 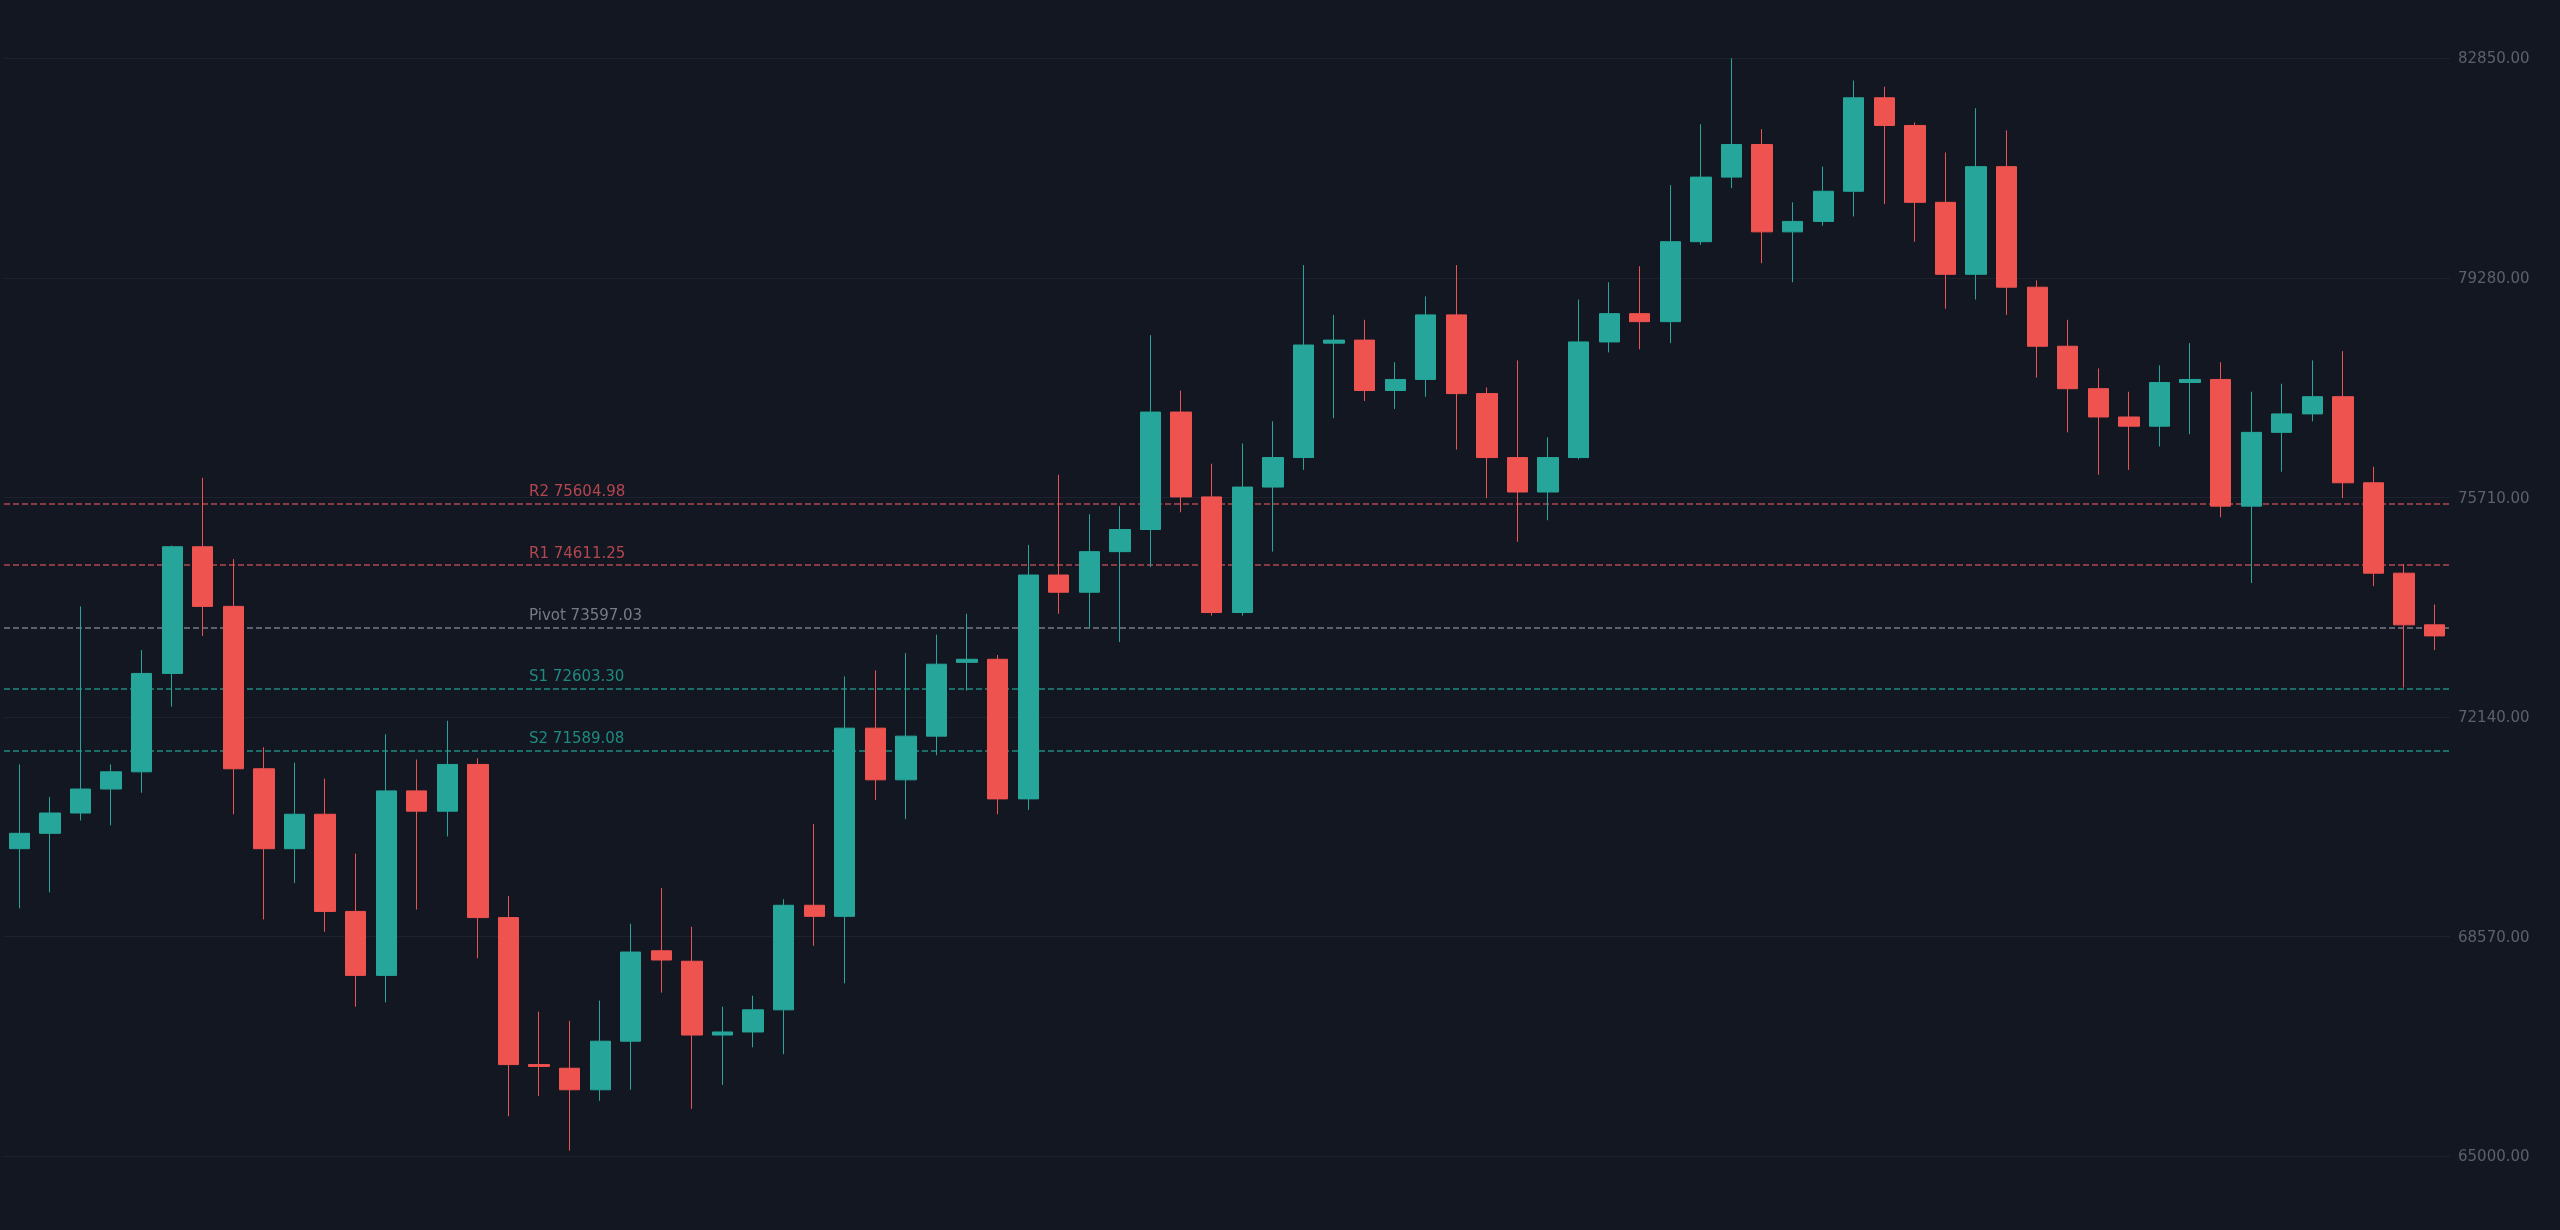 What do you see at coordinates (2494, 58) in the screenshot?
I see `y-tick-label: 82850.00` at bounding box center [2494, 58].